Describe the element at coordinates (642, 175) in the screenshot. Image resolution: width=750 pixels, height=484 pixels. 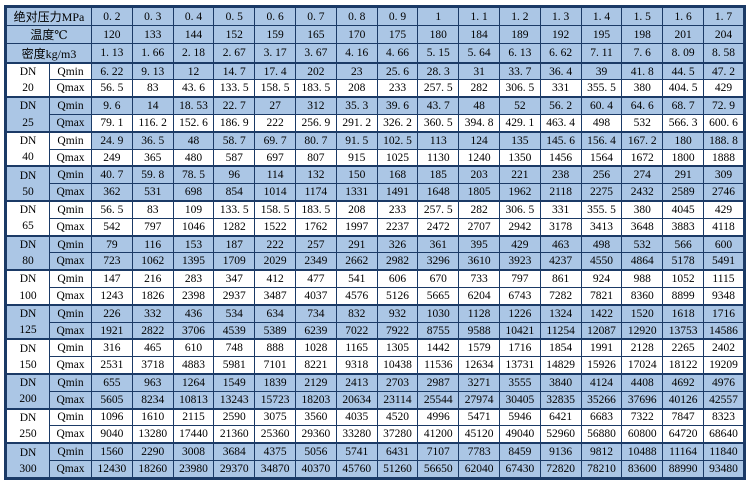
I see `qmin-value: 274` at that location.